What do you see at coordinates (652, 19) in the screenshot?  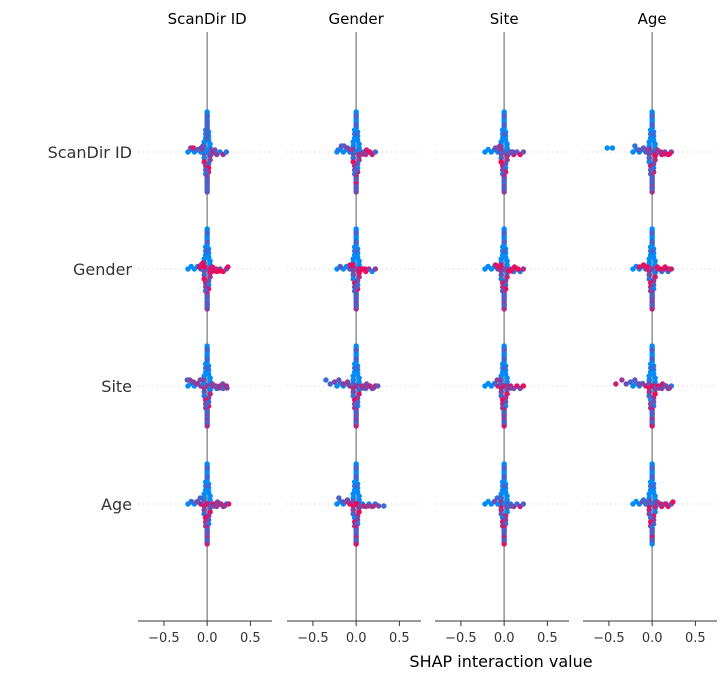 I see `panel-title-age: Age` at bounding box center [652, 19].